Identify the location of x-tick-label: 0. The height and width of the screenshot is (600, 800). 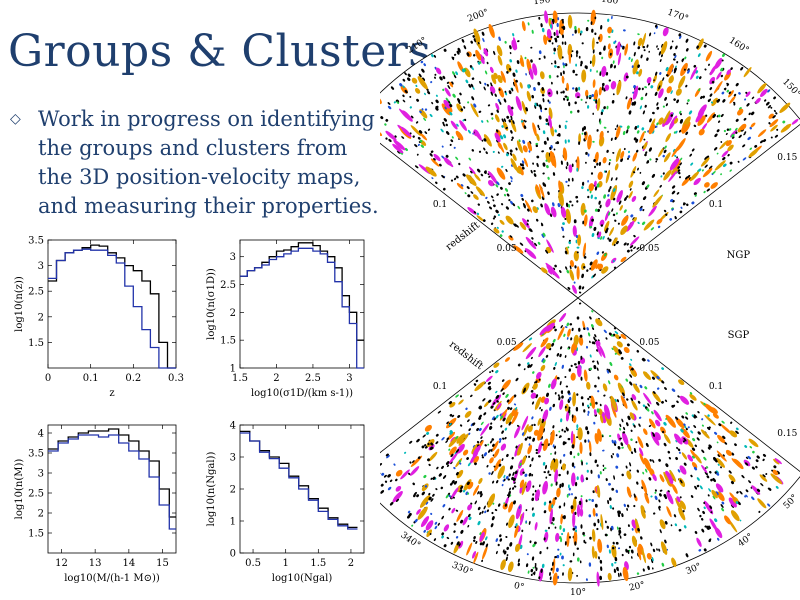
(48, 378).